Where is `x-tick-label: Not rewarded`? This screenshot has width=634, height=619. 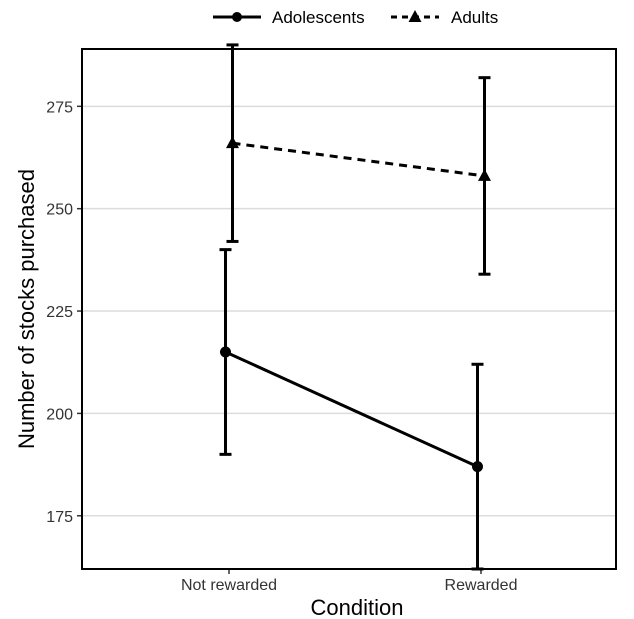 x-tick-label: Not rewarded is located at coordinates (229, 585).